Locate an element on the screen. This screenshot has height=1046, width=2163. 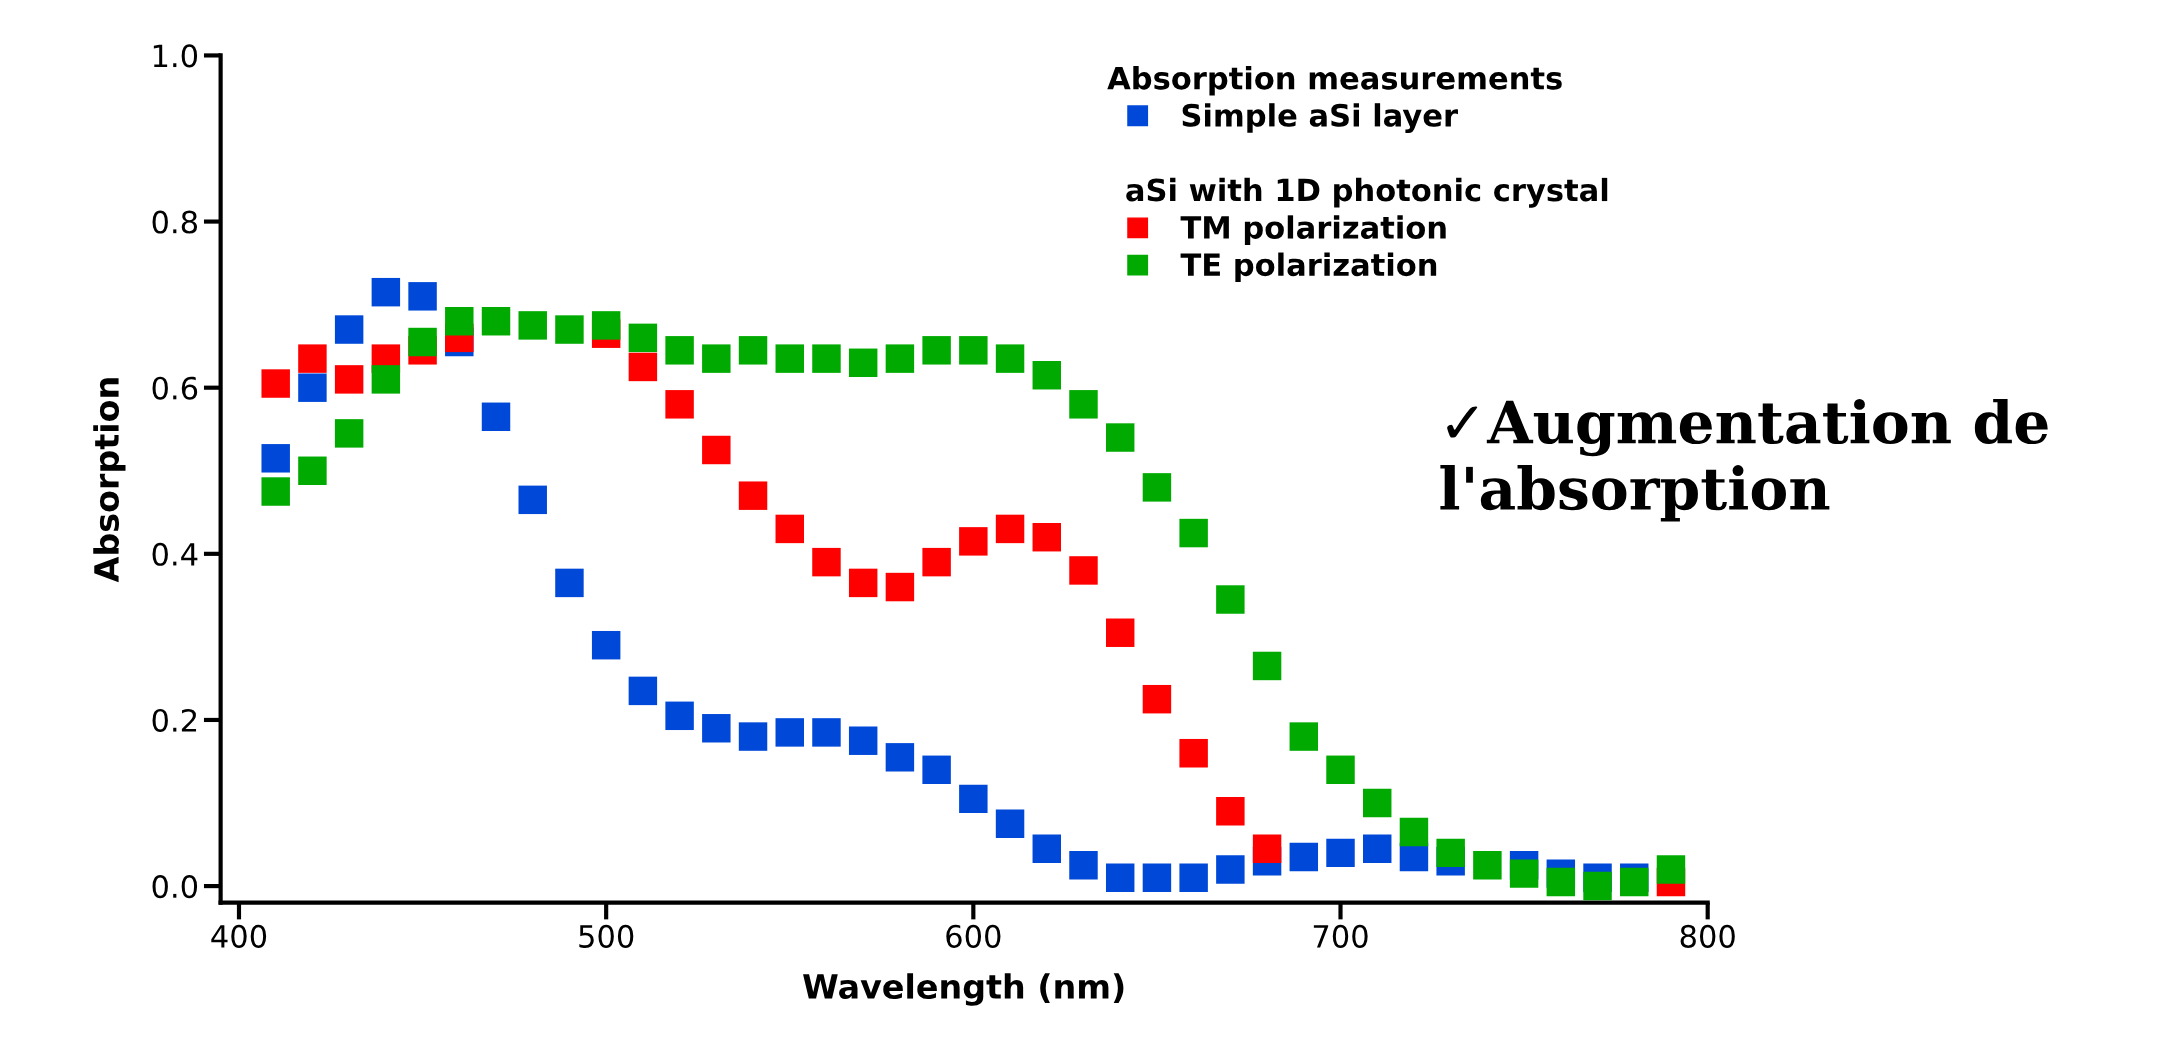
y-tick-label: 0.0 is located at coordinates (175, 887).